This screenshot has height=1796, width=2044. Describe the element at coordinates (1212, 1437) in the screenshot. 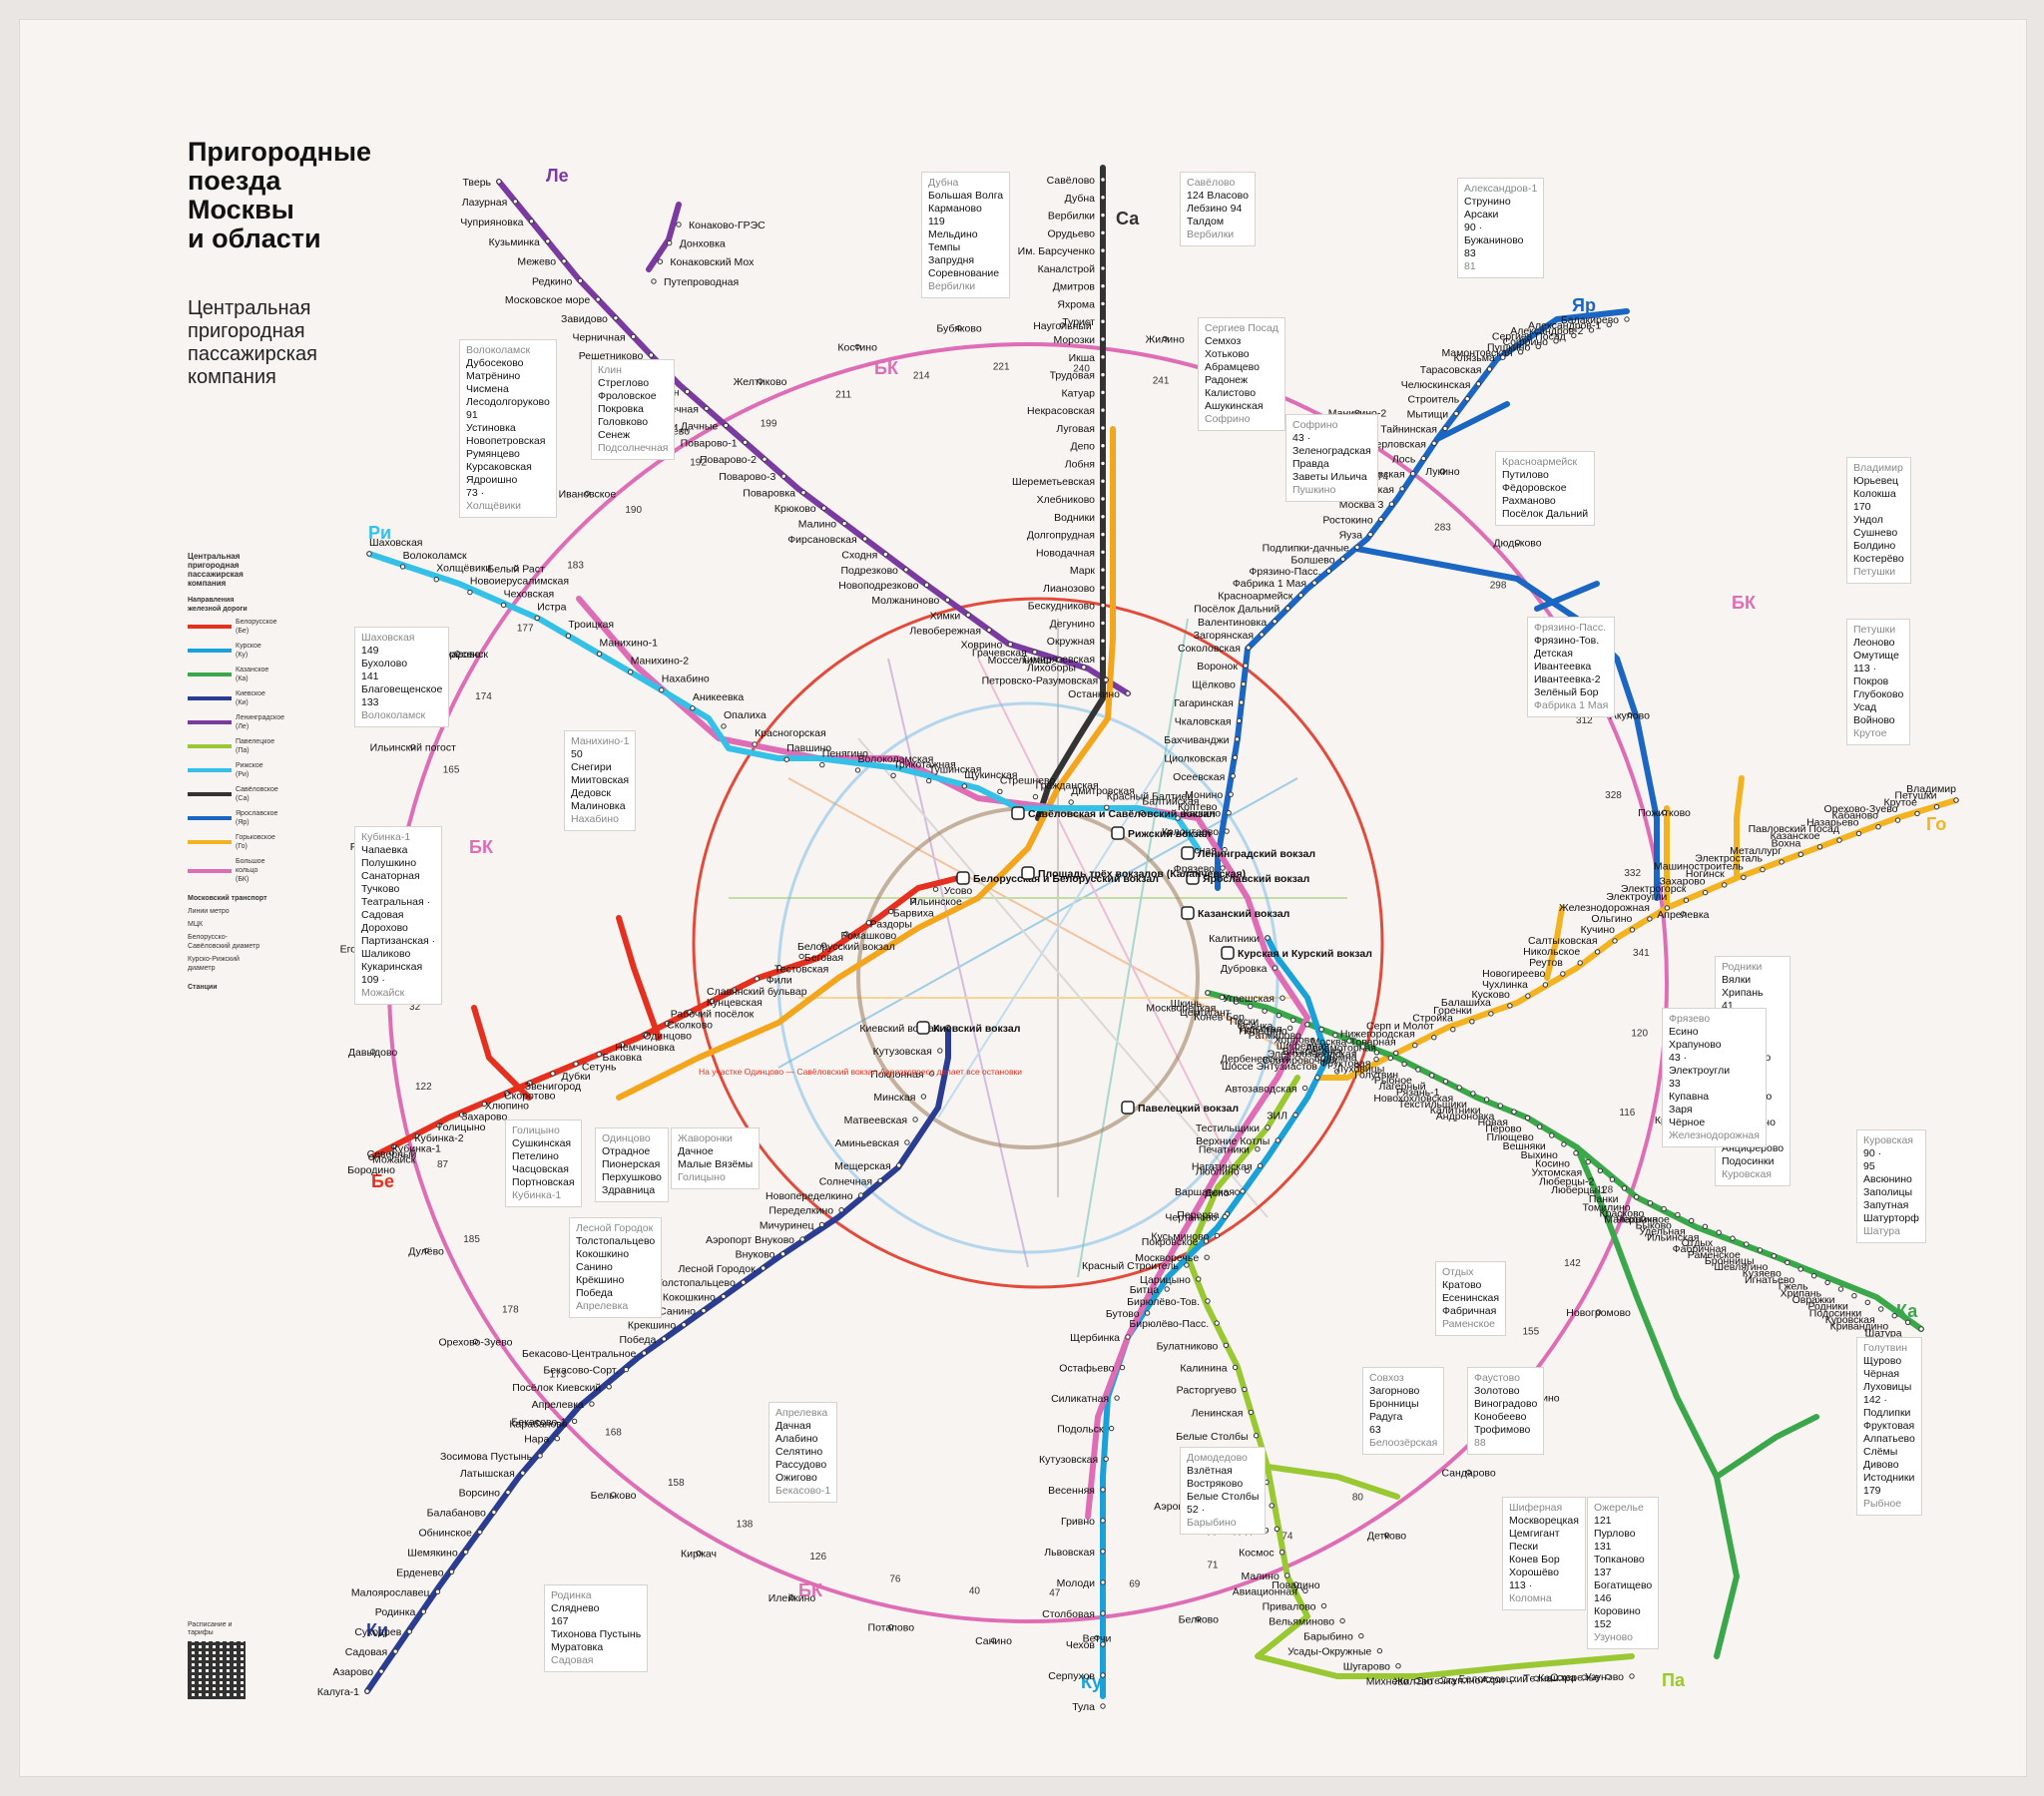

I see `station-label: Белые Столбы` at that location.